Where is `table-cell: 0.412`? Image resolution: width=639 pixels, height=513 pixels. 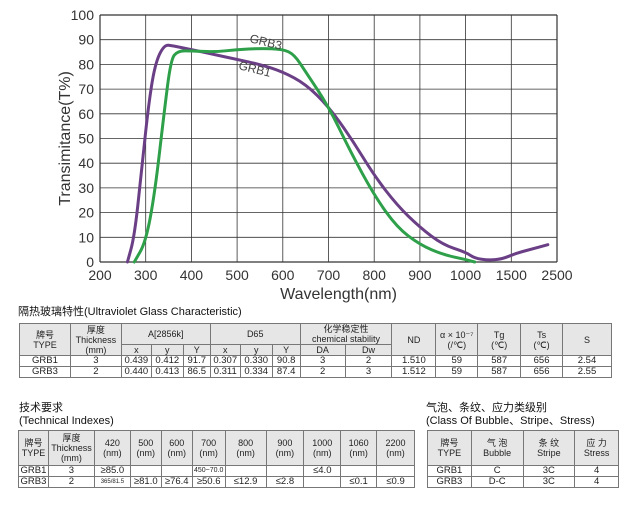
table-cell: 0.412 is located at coordinates (167, 361).